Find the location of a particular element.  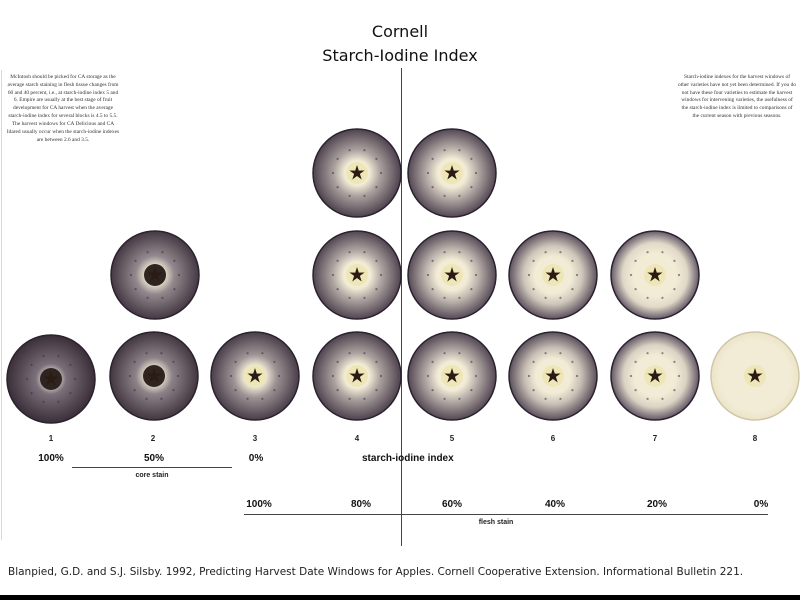

apple-index-2-middle is located at coordinates (155, 275).